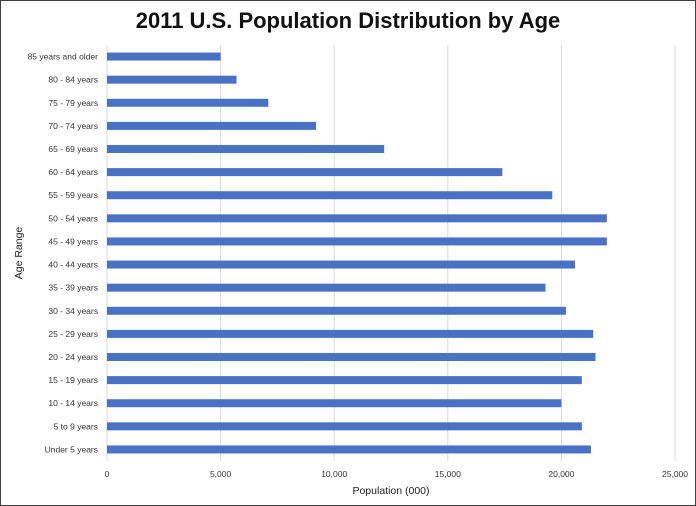  I want to click on y-tick-label: 10 - 14 years, so click(73, 403).